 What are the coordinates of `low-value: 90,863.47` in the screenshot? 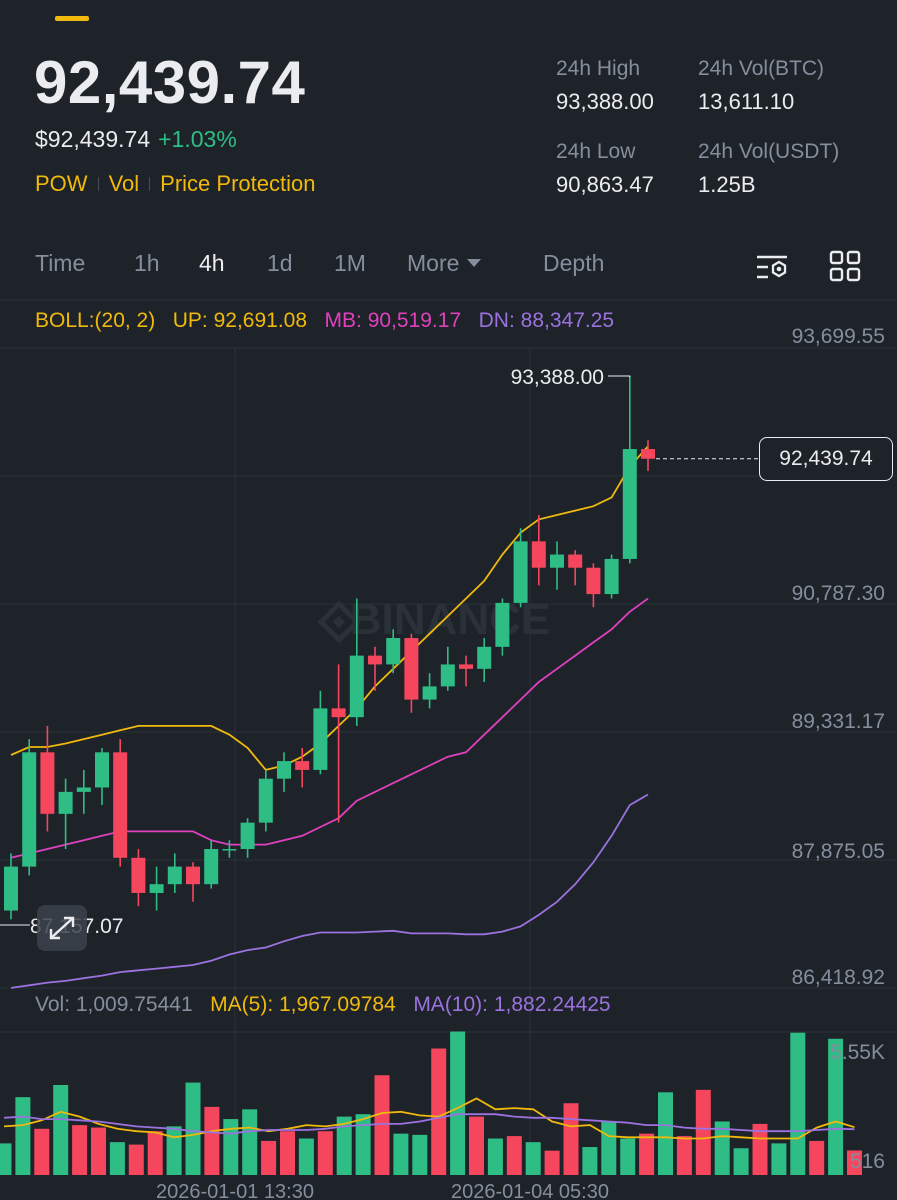 It's located at (605, 184).